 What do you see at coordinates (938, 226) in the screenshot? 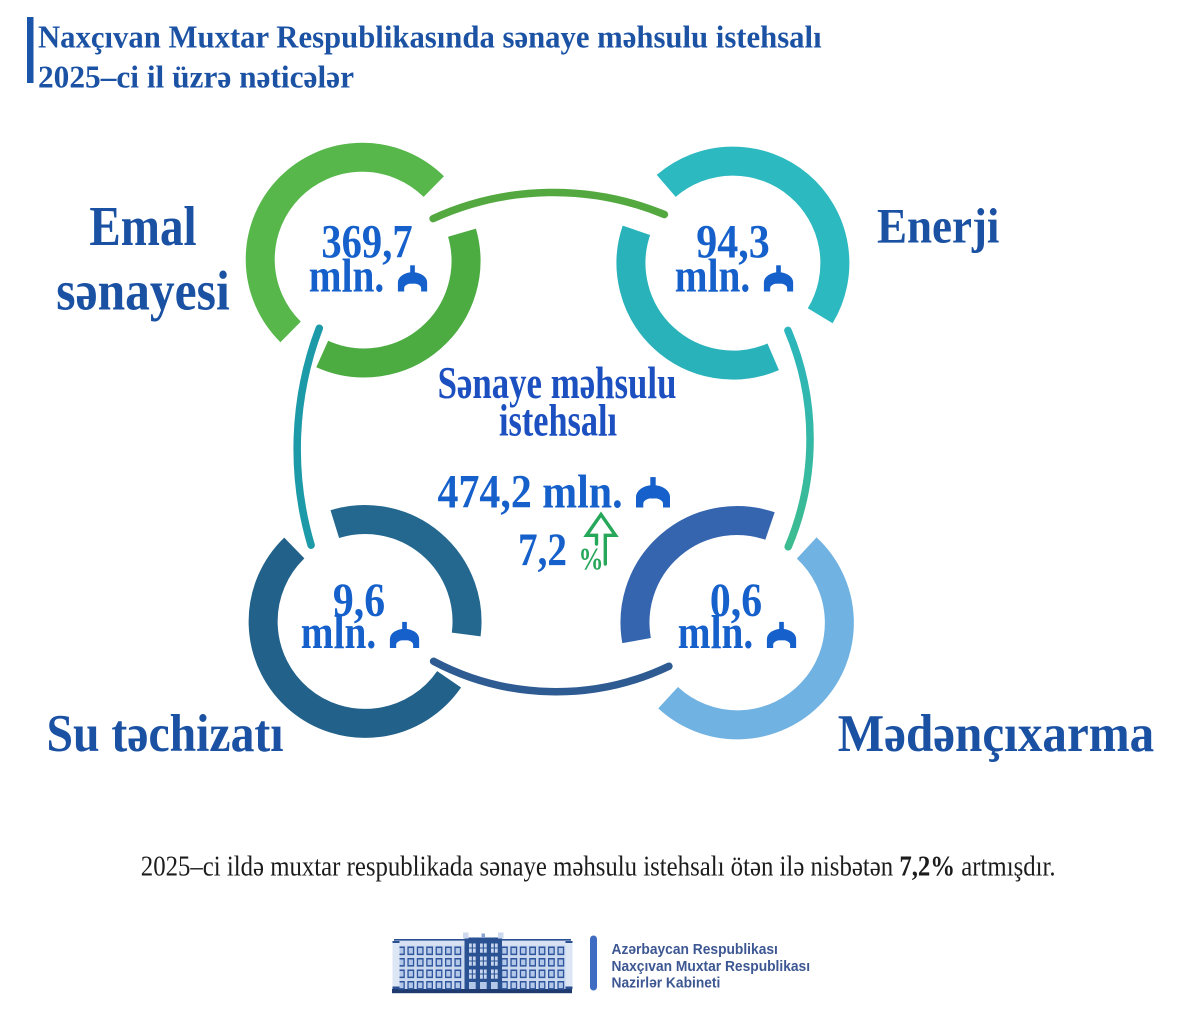
I see `svg-text: Enerji` at bounding box center [938, 226].